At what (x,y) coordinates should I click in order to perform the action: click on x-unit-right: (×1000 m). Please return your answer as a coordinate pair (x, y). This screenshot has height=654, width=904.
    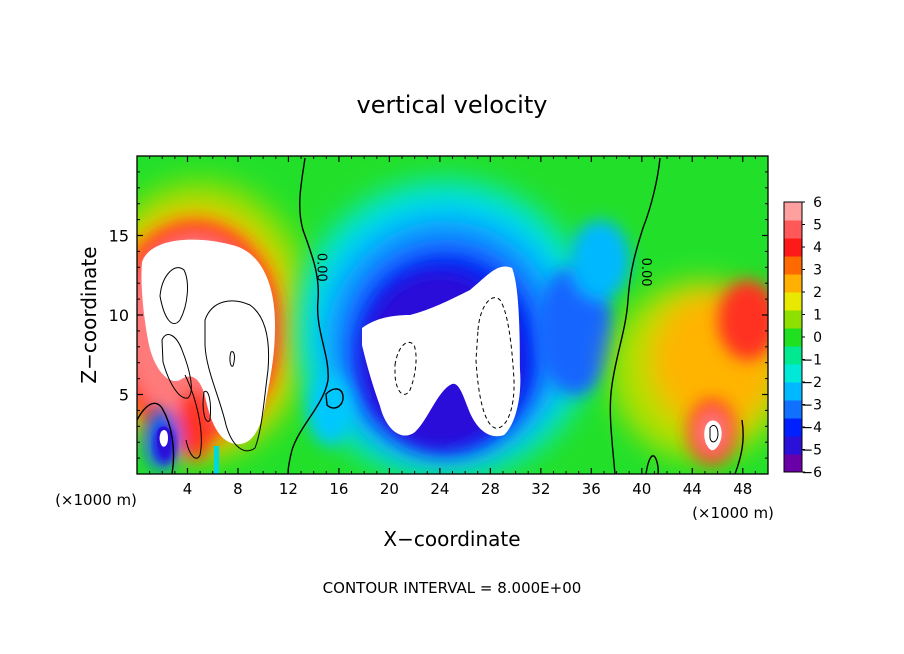
    Looking at the image, I should click on (733, 513).